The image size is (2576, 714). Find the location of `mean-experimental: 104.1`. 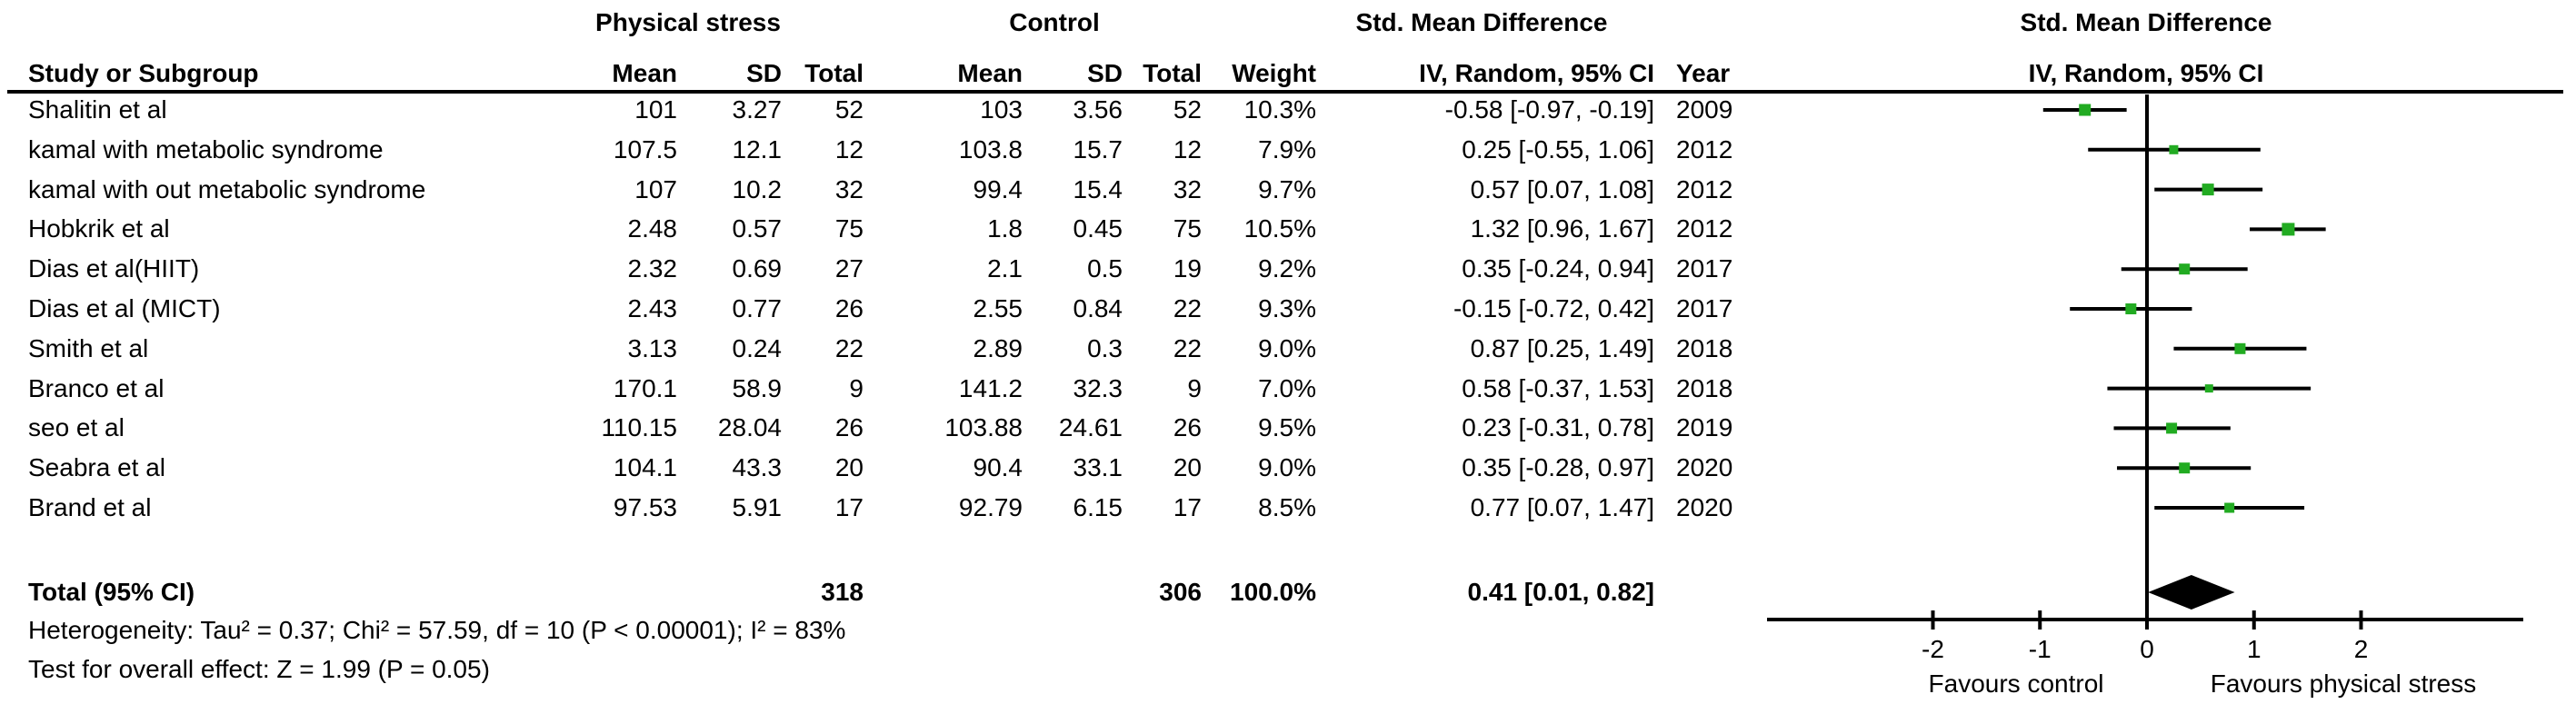

mean-experimental: 104.1 is located at coordinates (645, 468).